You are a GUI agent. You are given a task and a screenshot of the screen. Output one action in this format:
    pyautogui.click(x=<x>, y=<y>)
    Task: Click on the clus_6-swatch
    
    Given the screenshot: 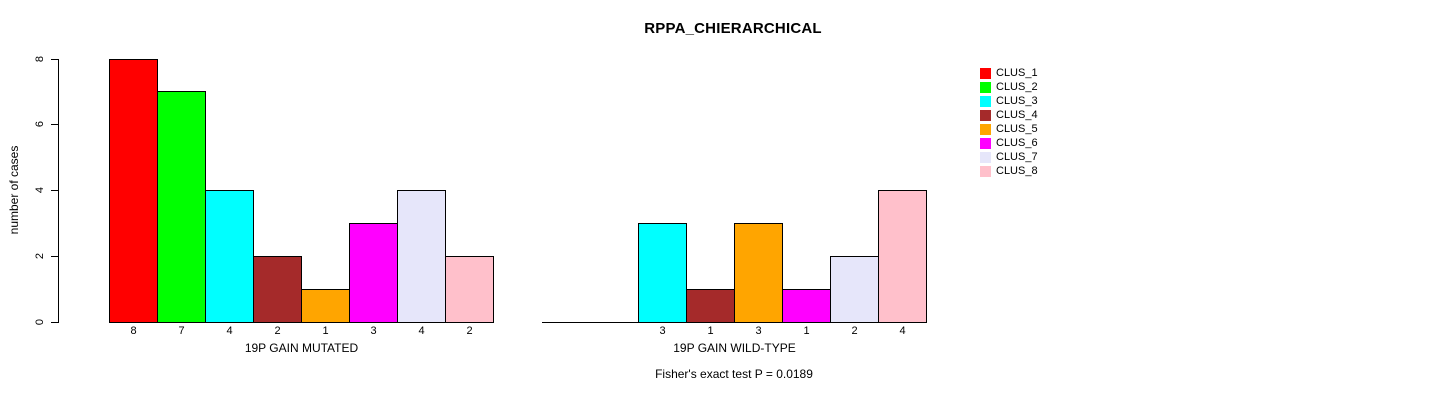 What is the action you would take?
    pyautogui.click(x=985, y=143)
    